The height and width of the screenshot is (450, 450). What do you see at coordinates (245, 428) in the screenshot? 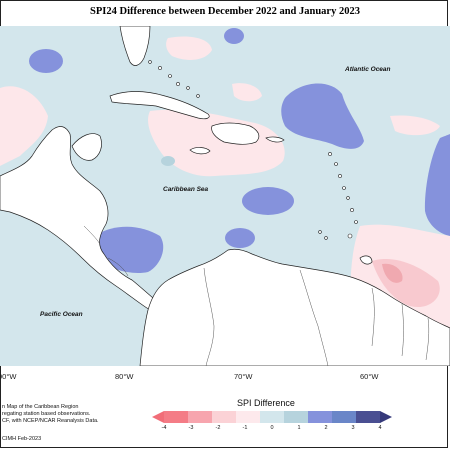
I see `legend-tick-label: -1` at bounding box center [245, 428].